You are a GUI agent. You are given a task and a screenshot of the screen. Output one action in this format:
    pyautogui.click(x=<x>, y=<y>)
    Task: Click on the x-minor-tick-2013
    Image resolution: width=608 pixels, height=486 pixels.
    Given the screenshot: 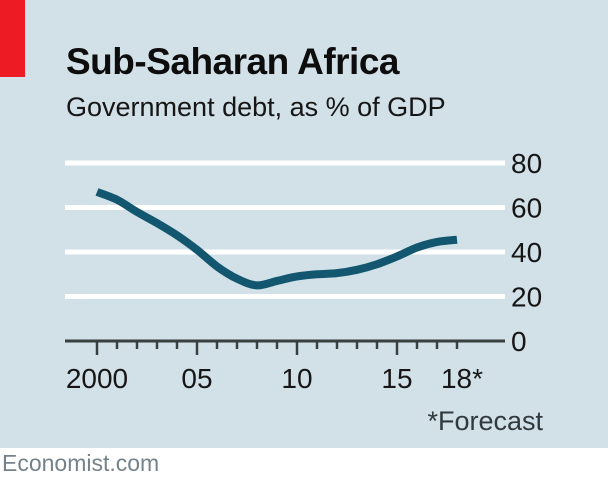 What is the action you would take?
    pyautogui.click(x=357, y=345)
    